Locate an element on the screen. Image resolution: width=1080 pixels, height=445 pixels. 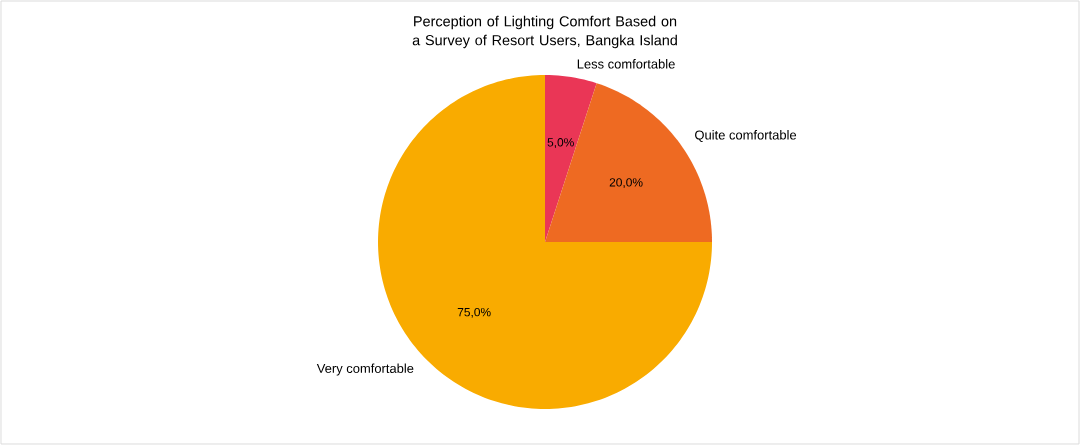
slice-label: Less comfortable is located at coordinates (626, 64).